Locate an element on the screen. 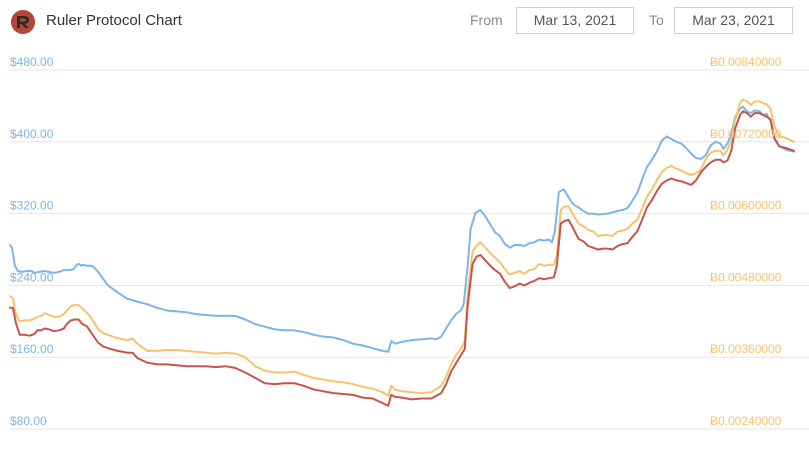 The image size is (809, 467). y-right-tick-label: Ƀ0.00480000 is located at coordinates (746, 277).